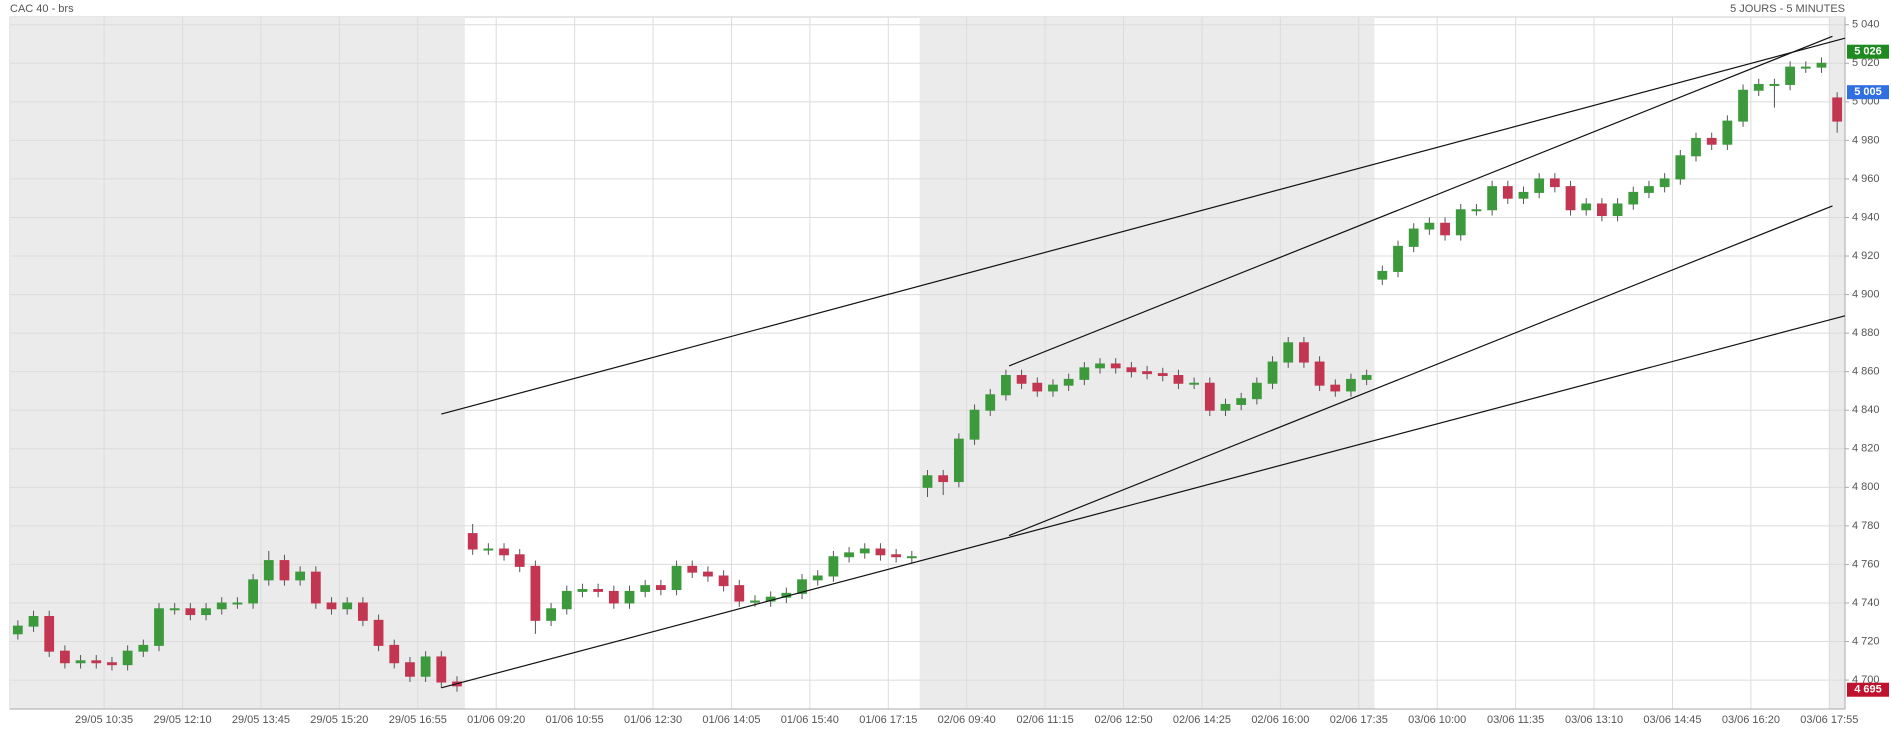 This screenshot has height=730, width=1891. What do you see at coordinates (1123, 720) in the screenshot?
I see `x-tick-label: 02/06 12:50` at bounding box center [1123, 720].